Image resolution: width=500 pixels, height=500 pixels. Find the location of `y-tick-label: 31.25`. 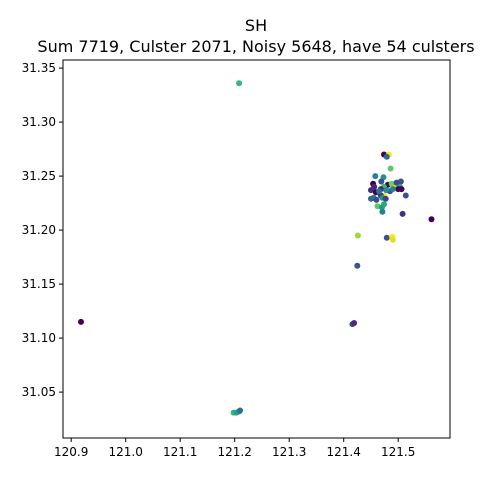

y-tick-label: 31.25 is located at coordinates (39, 176).